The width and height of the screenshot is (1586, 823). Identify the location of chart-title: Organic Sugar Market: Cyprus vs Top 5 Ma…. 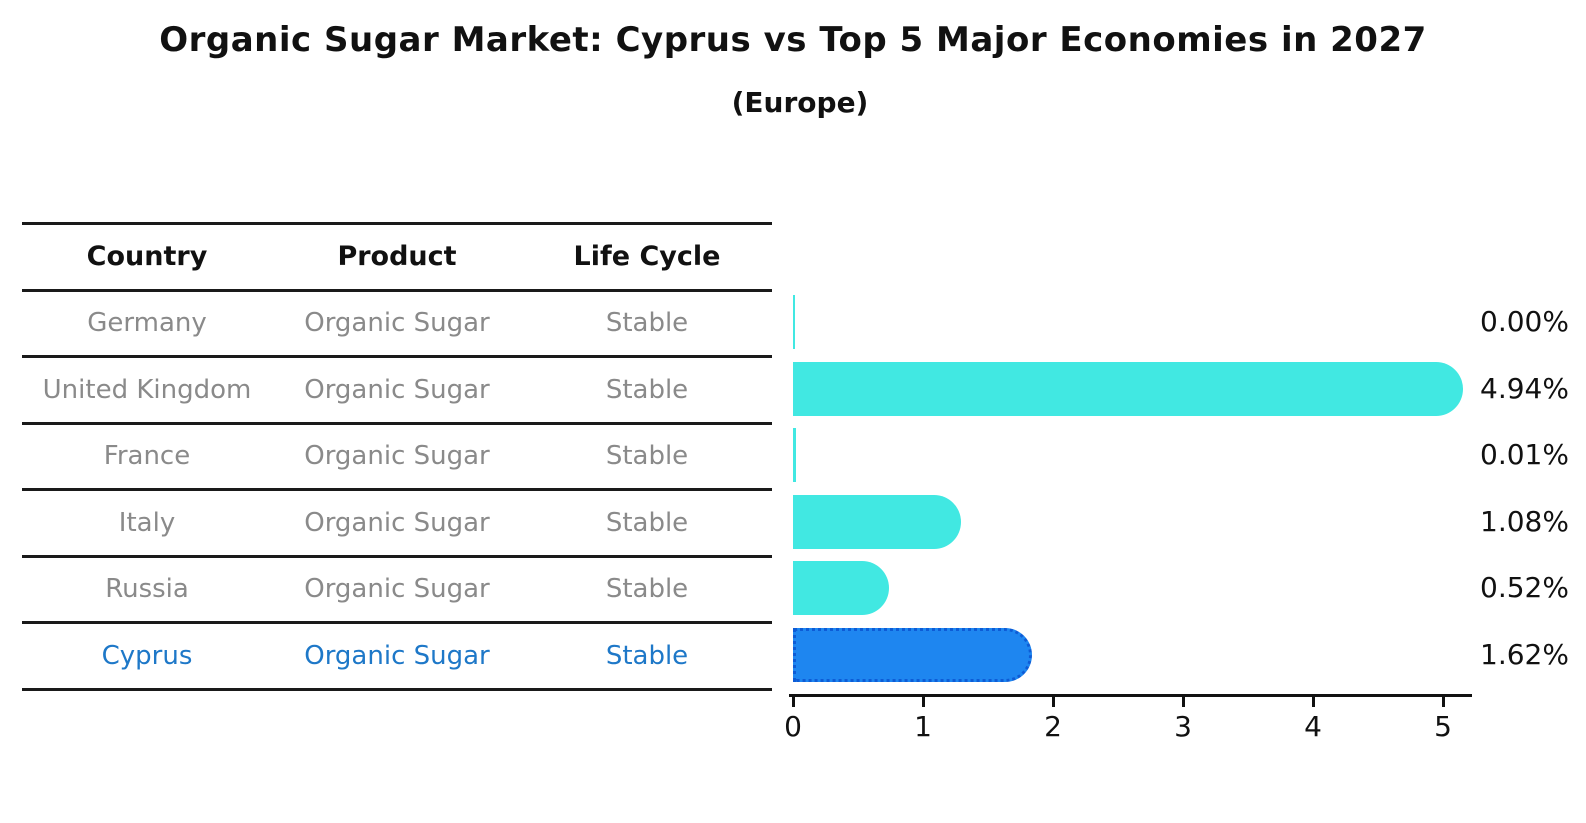
(793, 40).